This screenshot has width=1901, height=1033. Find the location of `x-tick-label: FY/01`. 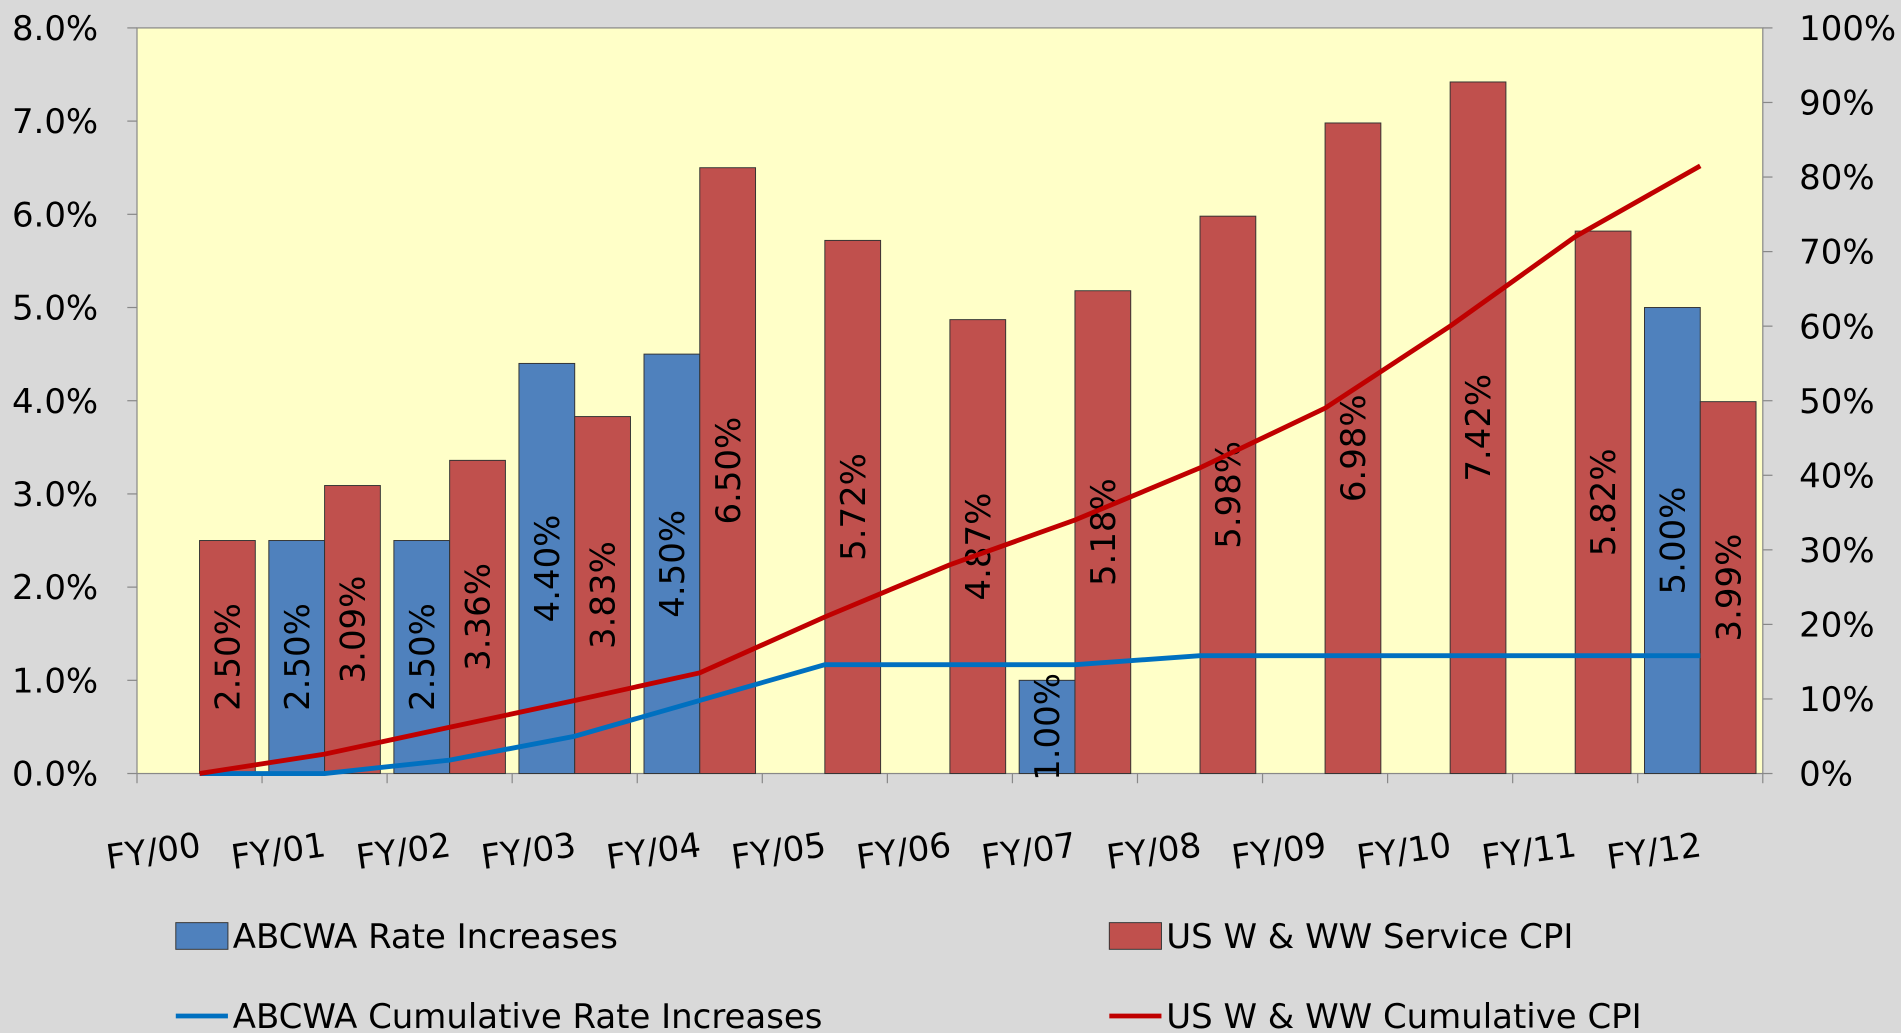

x-tick-label: FY/01 is located at coordinates (279, 851).